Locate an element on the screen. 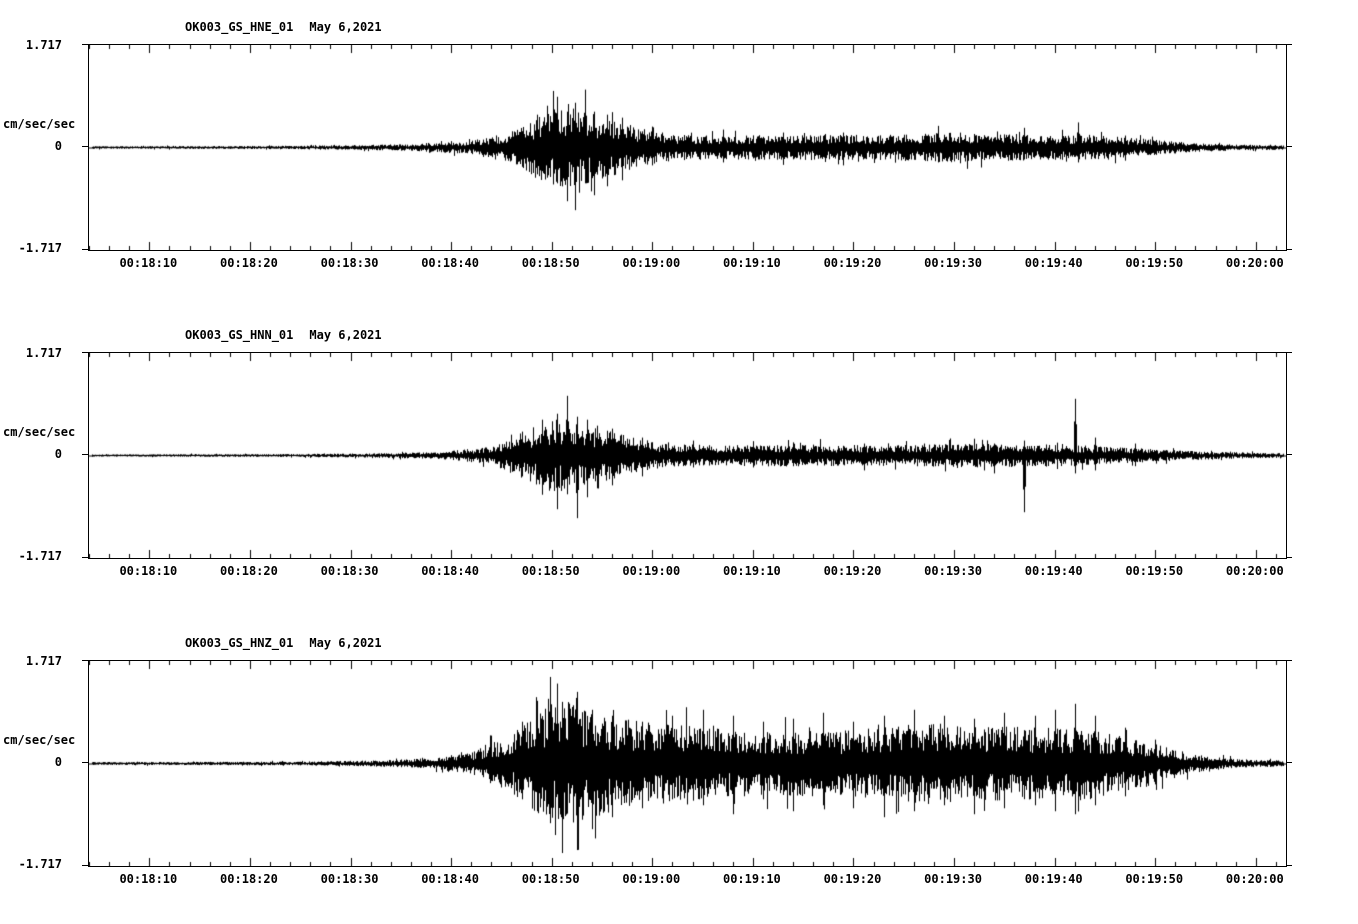  plot-title: OK003_GS_HNZ_01 May 6,2021 is located at coordinates (283, 643).